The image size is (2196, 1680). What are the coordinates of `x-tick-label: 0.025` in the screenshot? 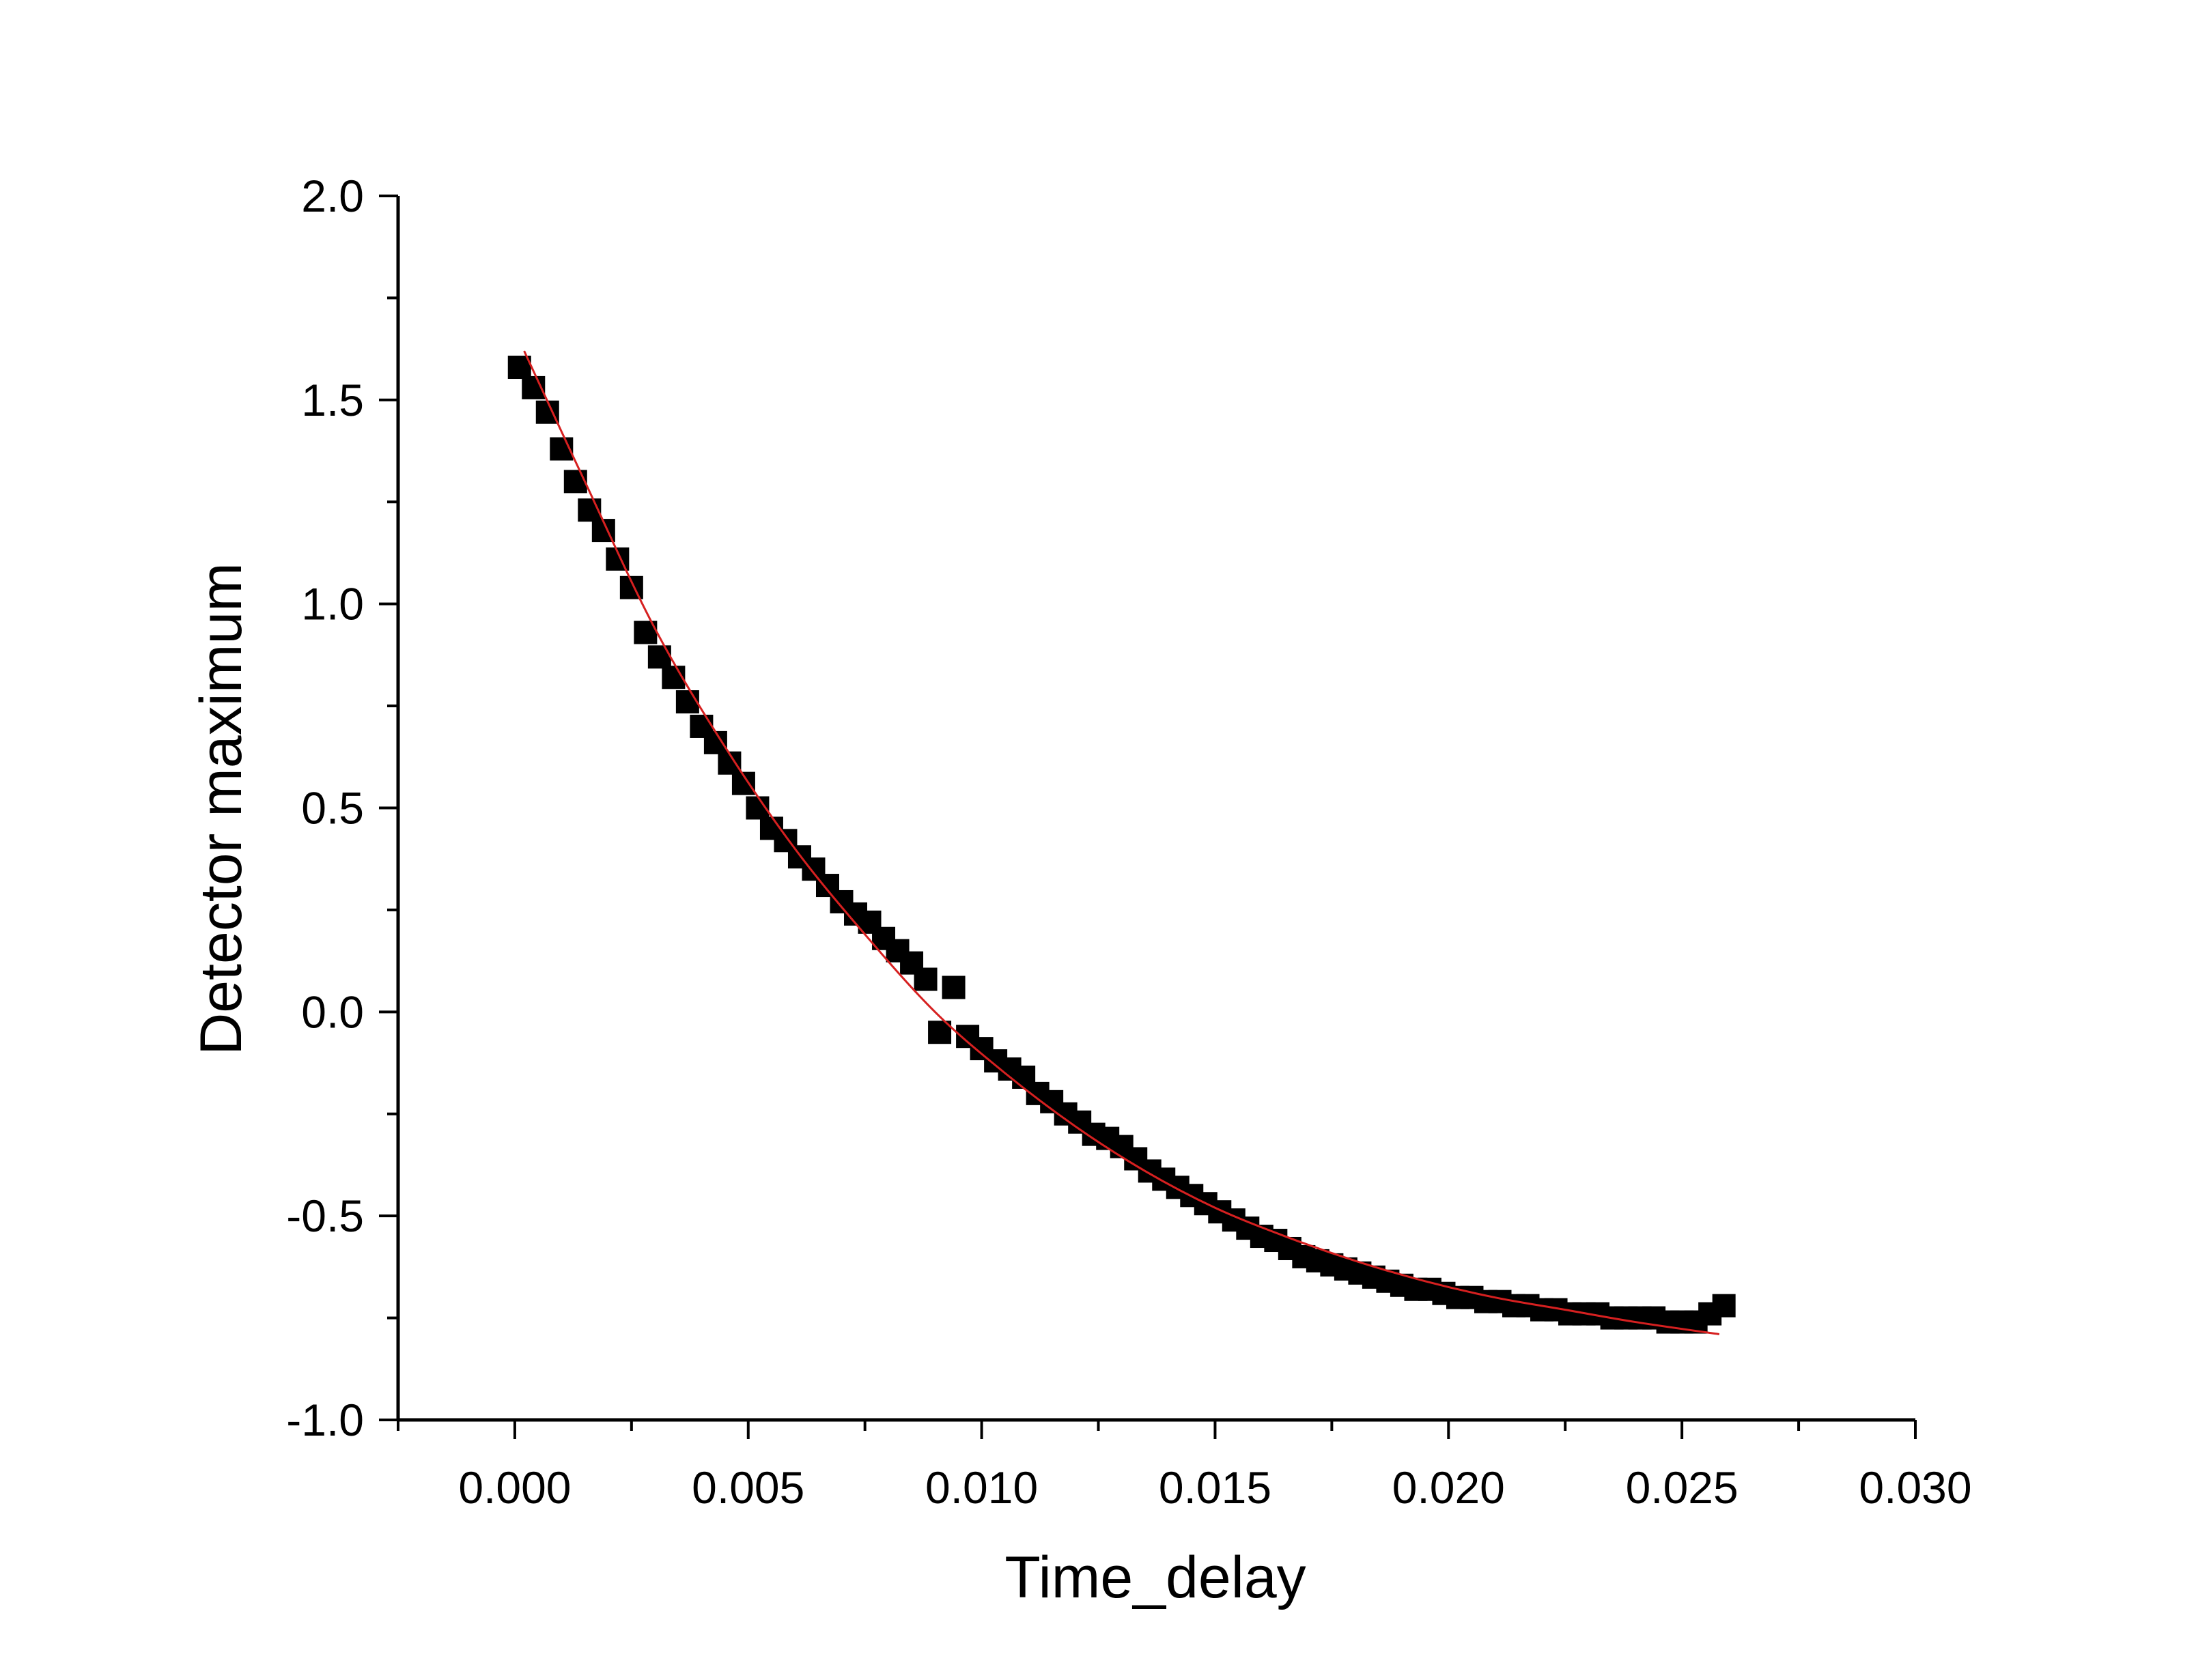 It's located at (1682, 1487).